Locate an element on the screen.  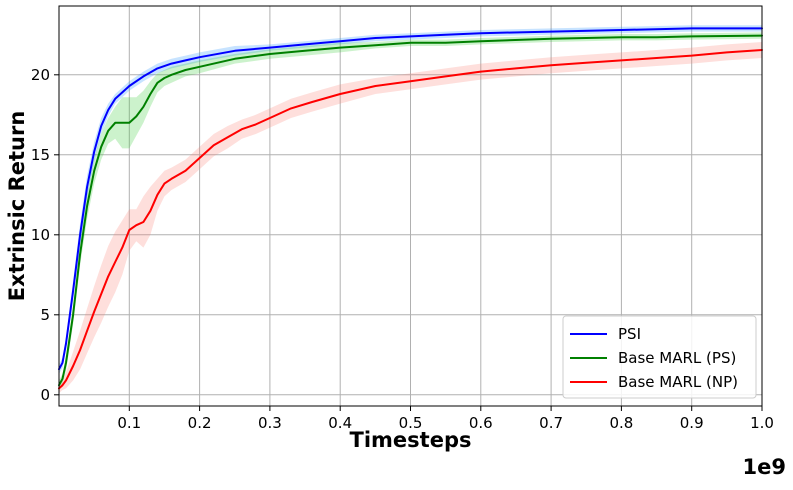
legend-label-psi: PSI is located at coordinates (629, 334).